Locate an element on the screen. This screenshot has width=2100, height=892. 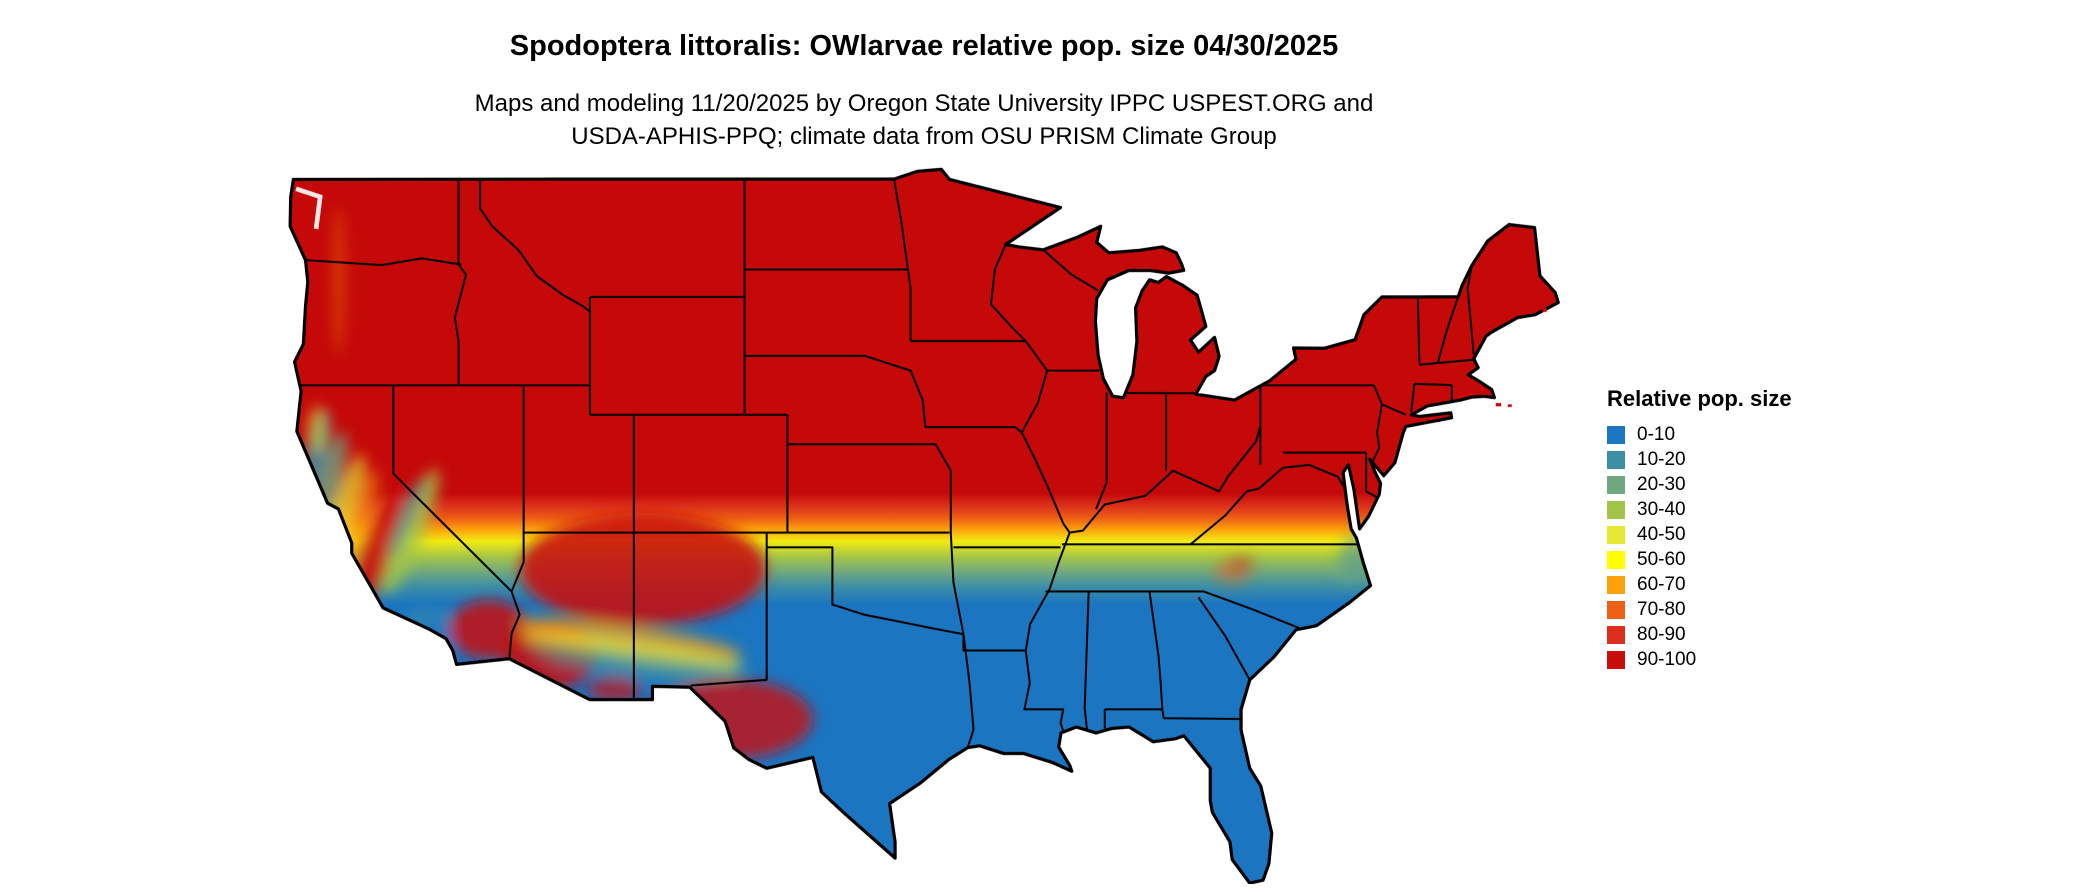
legend-item: 60-70 is located at coordinates (1737, 584).